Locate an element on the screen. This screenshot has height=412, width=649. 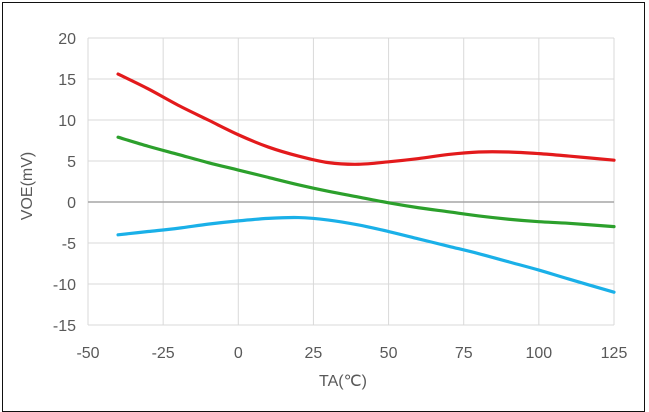
x-tick-label: 100 is located at coordinates (539, 353).